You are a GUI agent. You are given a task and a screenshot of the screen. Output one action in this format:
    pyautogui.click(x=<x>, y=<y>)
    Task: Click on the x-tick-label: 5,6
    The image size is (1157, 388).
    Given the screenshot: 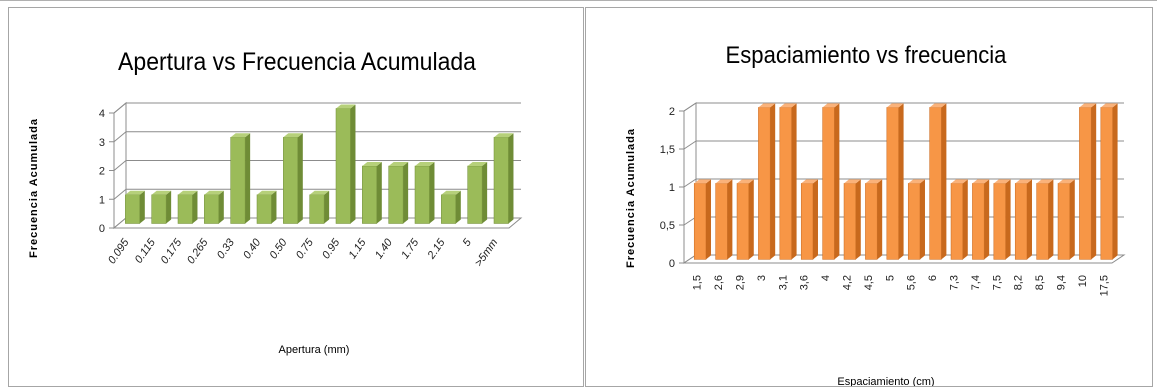 What is the action you would take?
    pyautogui.click(x=912, y=282)
    